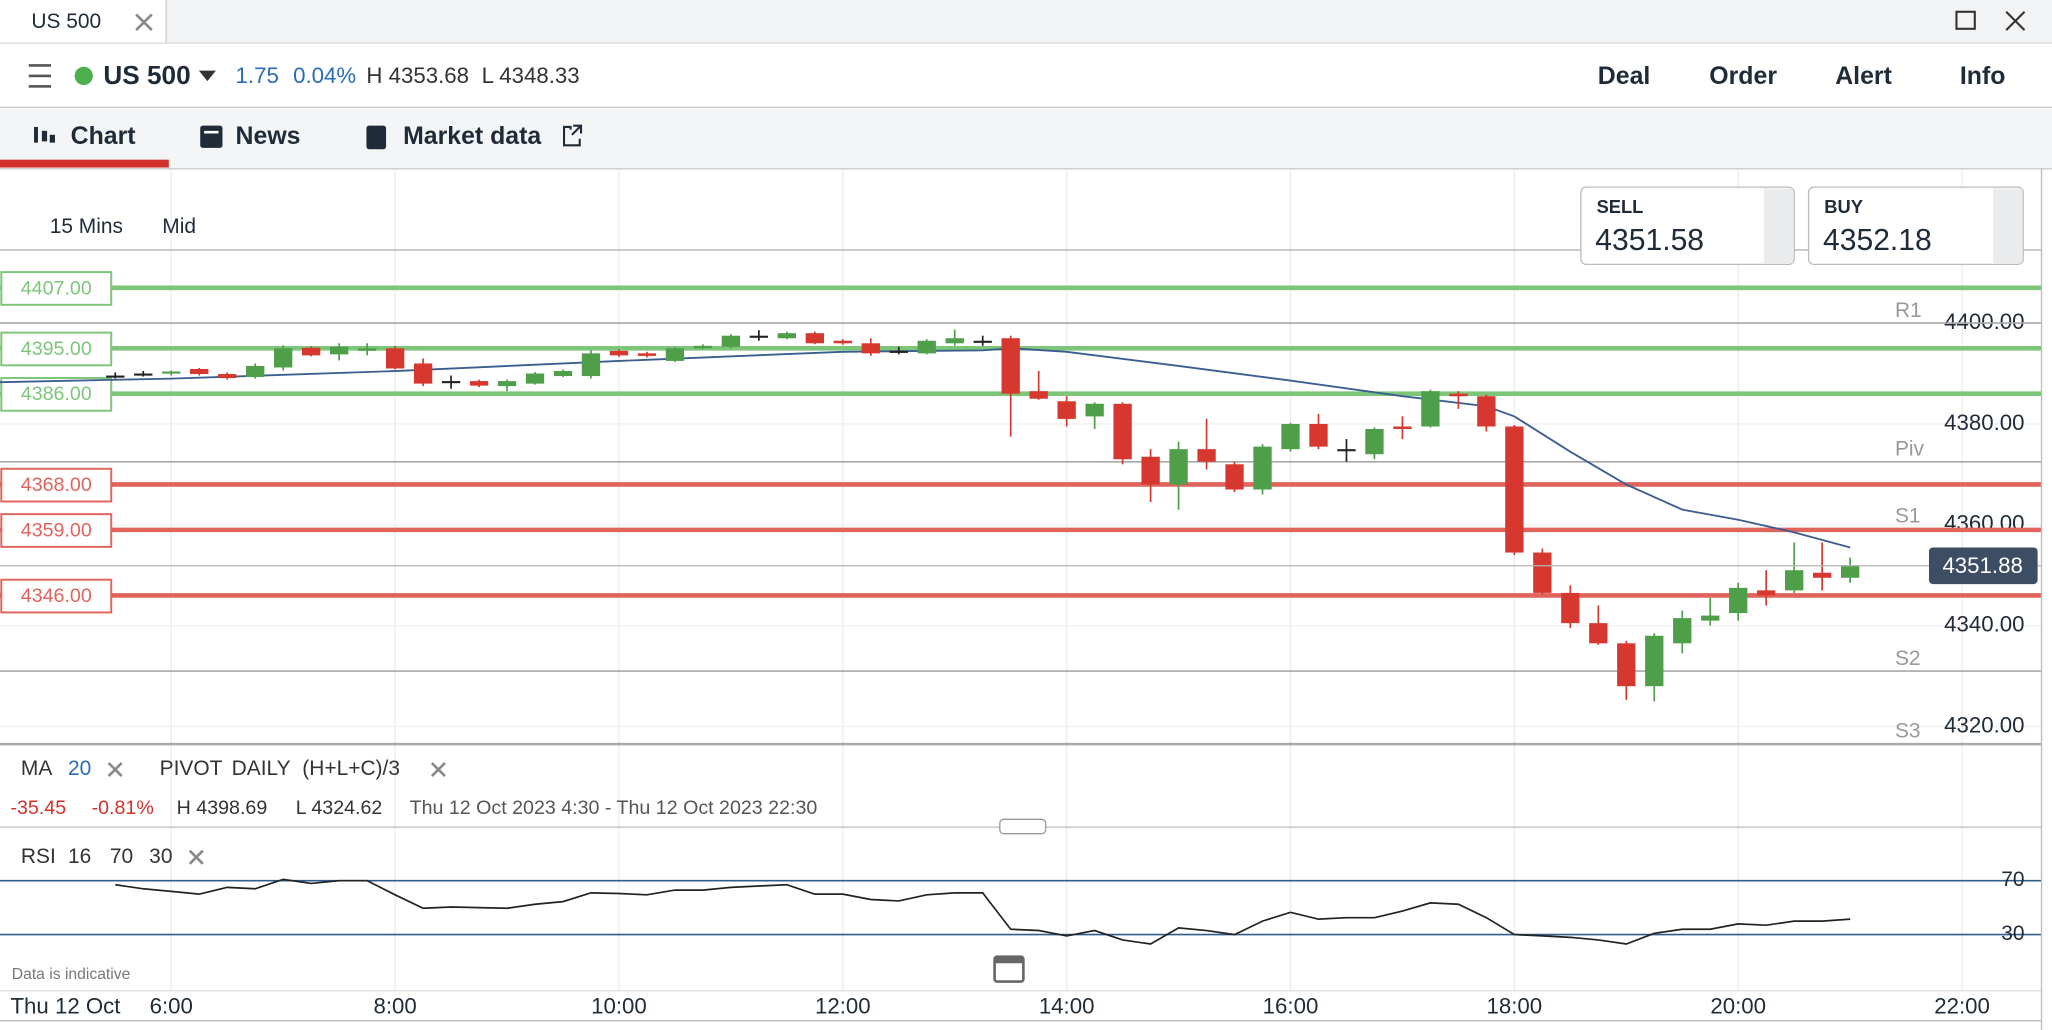 This screenshot has height=1030, width=2052. What do you see at coordinates (146, 75) in the screenshot?
I see `instrument-name: US 500` at bounding box center [146, 75].